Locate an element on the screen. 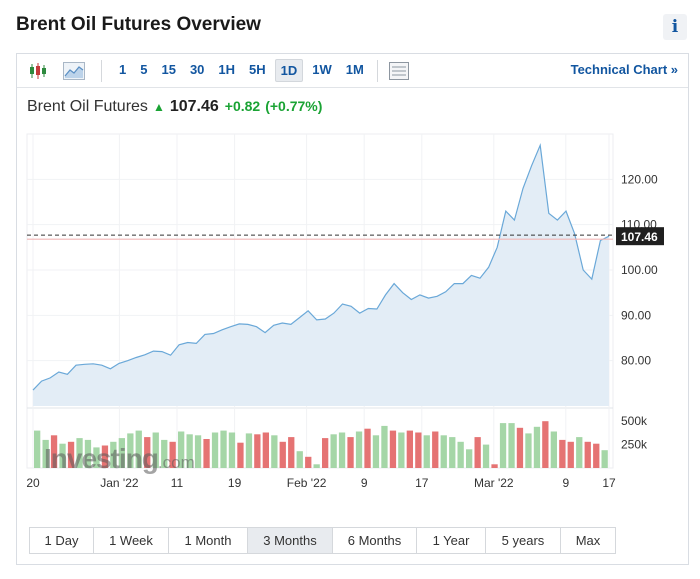  timeframe-5h: 5H is located at coordinates (257, 69).